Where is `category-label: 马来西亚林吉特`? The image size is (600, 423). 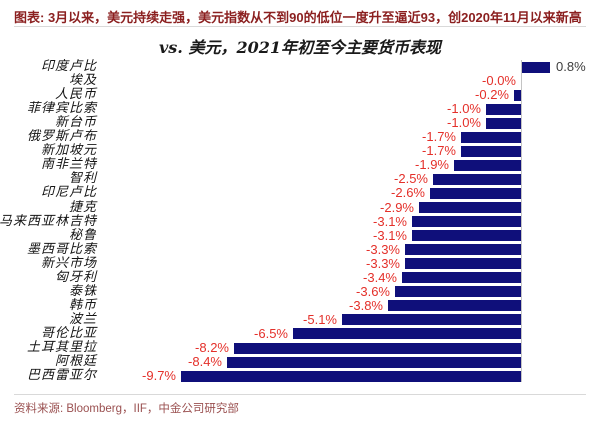 category-label: 马来西亚林吉特 is located at coordinates (48, 221).